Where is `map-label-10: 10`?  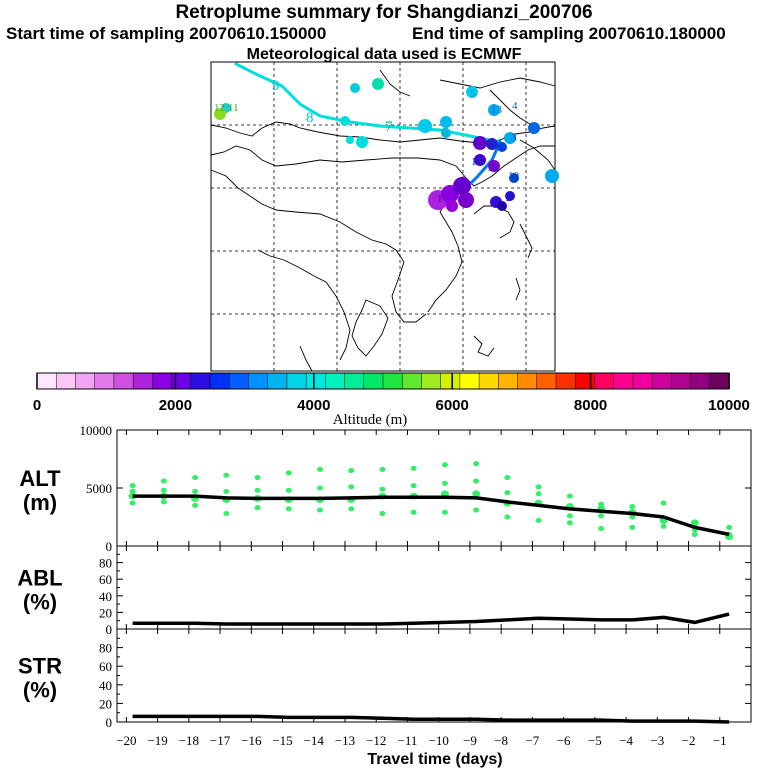 map-label-10: 10 is located at coordinates (514, 176).